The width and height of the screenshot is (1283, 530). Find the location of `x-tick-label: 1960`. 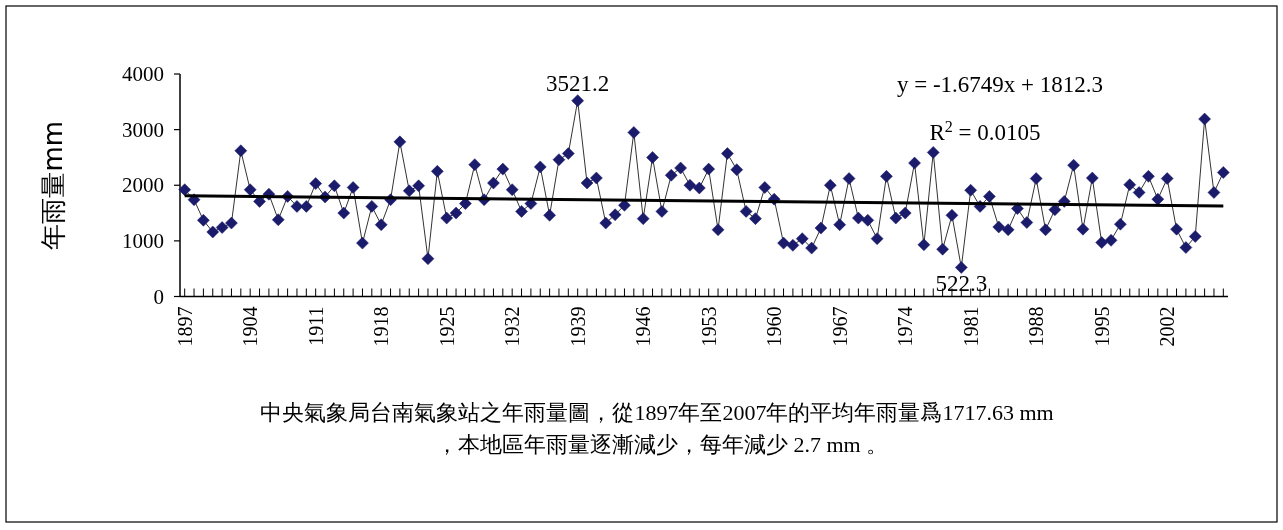

x-tick-label: 1960 is located at coordinates (774, 326).